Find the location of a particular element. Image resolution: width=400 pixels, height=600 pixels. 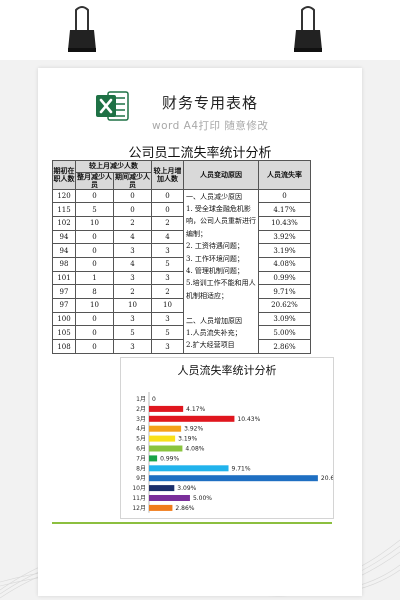

cell-increase: 2 is located at coordinates (167, 223).